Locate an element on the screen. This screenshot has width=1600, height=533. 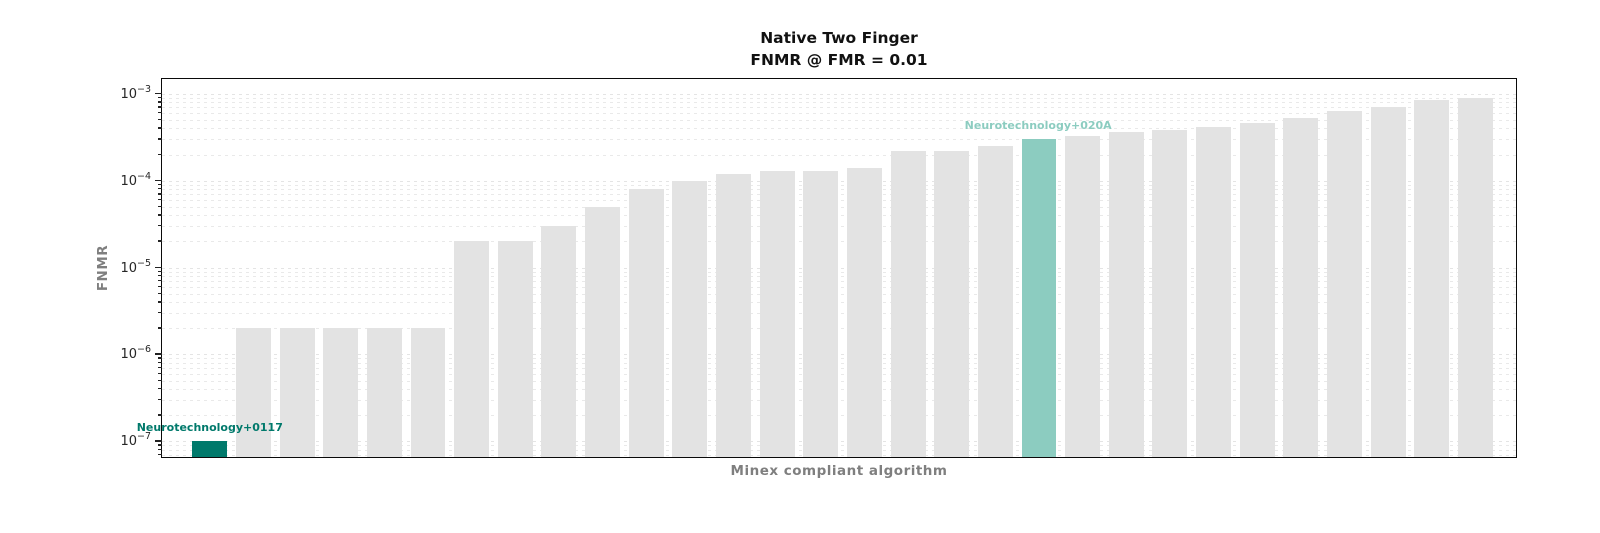
y-tick-label: 10⁻⁷ is located at coordinates (135, 440).